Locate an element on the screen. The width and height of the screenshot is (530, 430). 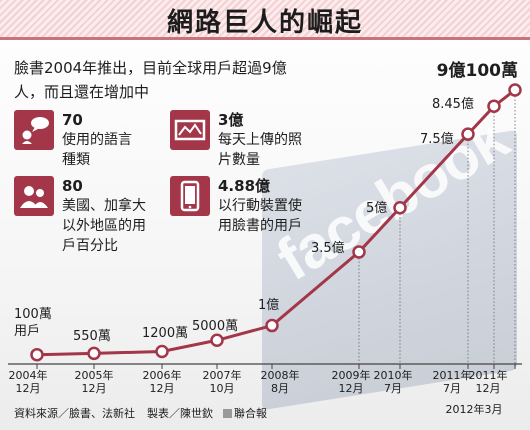
data-point-label: 5億 is located at coordinates (376, 208).